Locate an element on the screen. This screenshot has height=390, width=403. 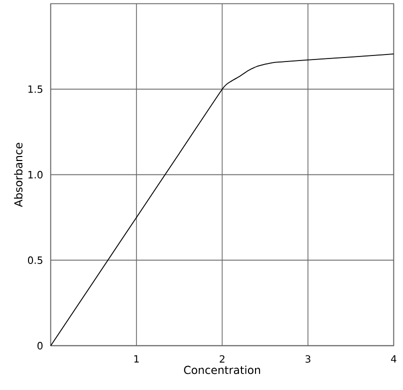
x-tick-label: 2 is located at coordinates (222, 359).